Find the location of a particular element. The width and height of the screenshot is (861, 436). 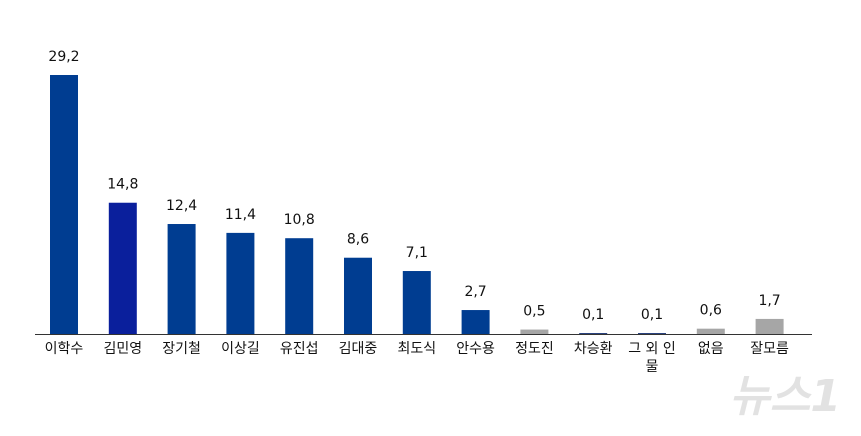

value-label: 14,8 is located at coordinates (122, 185).